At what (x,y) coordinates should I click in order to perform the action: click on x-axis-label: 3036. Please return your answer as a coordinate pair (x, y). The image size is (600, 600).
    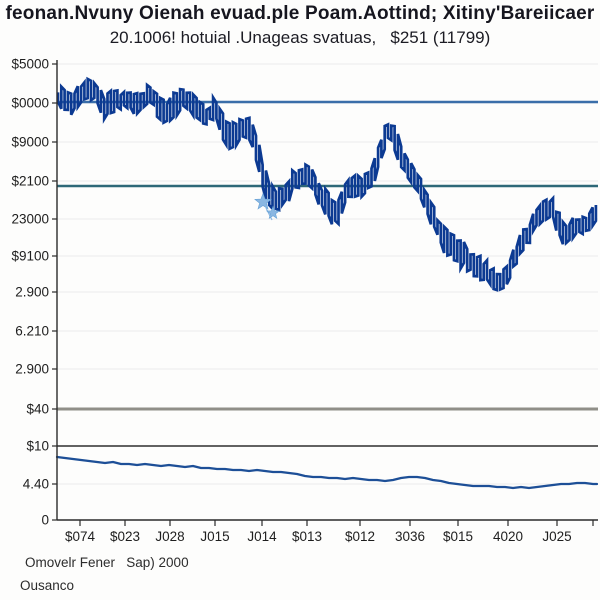
    Looking at the image, I should click on (410, 536).